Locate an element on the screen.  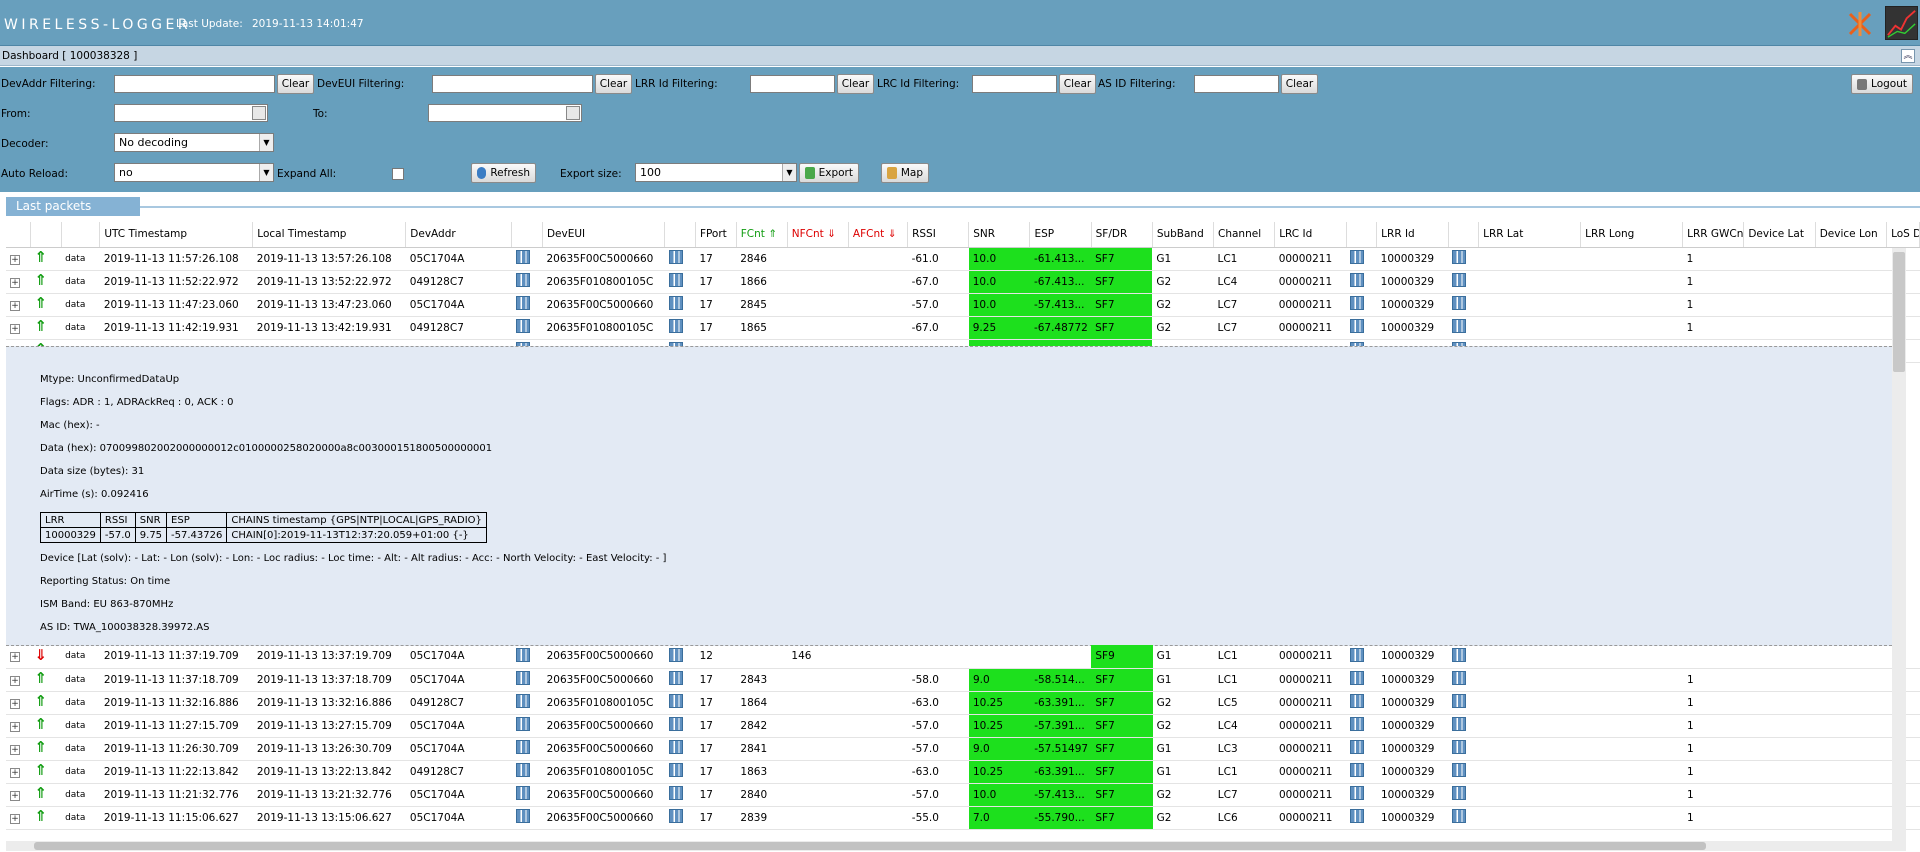
column-header: AFCnt ⇓ is located at coordinates (878, 235).